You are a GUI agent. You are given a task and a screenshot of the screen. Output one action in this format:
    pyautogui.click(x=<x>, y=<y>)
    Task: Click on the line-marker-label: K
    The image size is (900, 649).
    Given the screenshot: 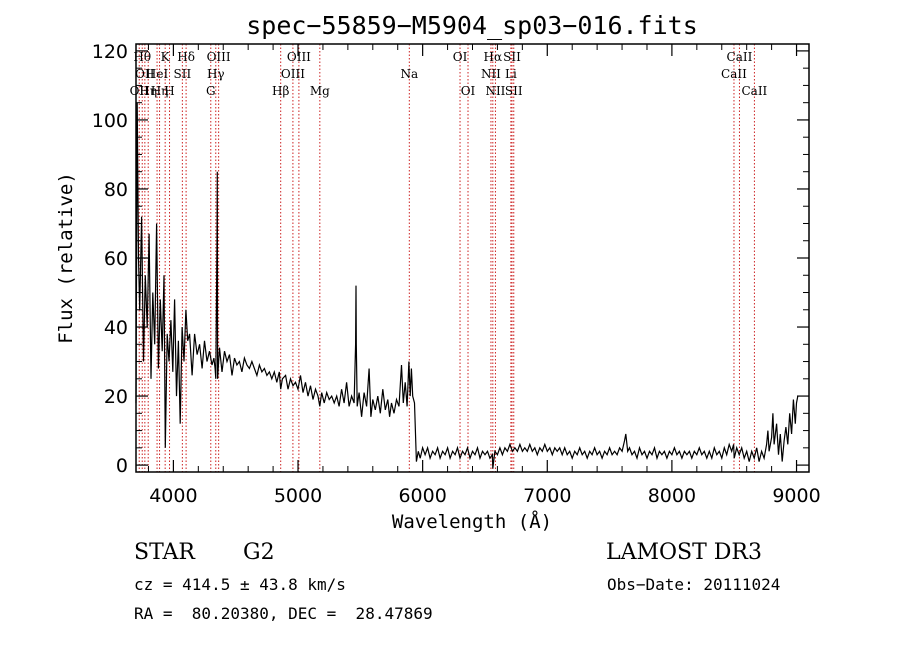 What is the action you would take?
    pyautogui.click(x=166, y=57)
    